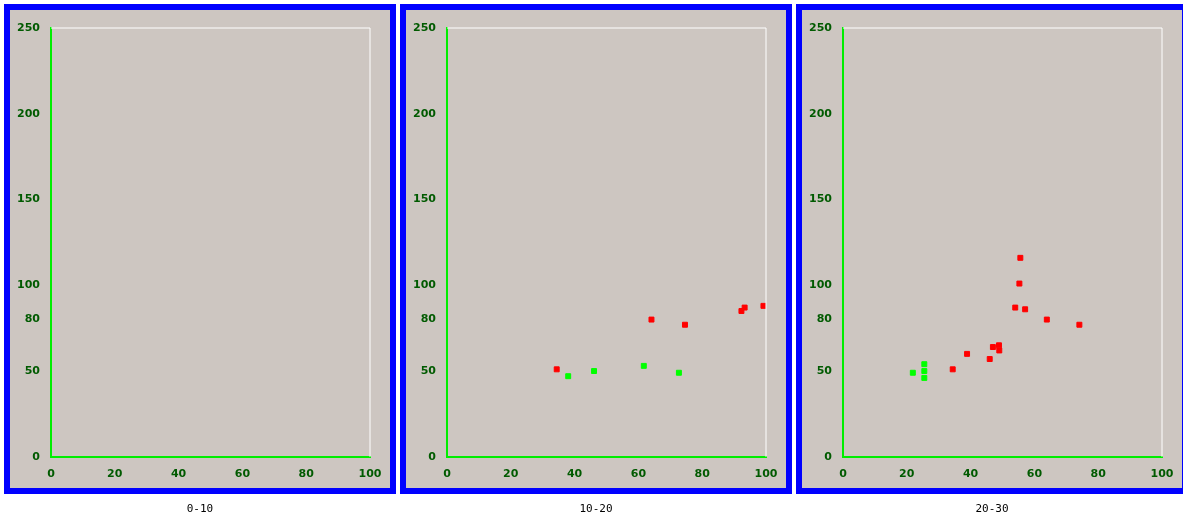 The height and width of the screenshot is (514, 1183). I want to click on text: 20-30, so click(992, 508).